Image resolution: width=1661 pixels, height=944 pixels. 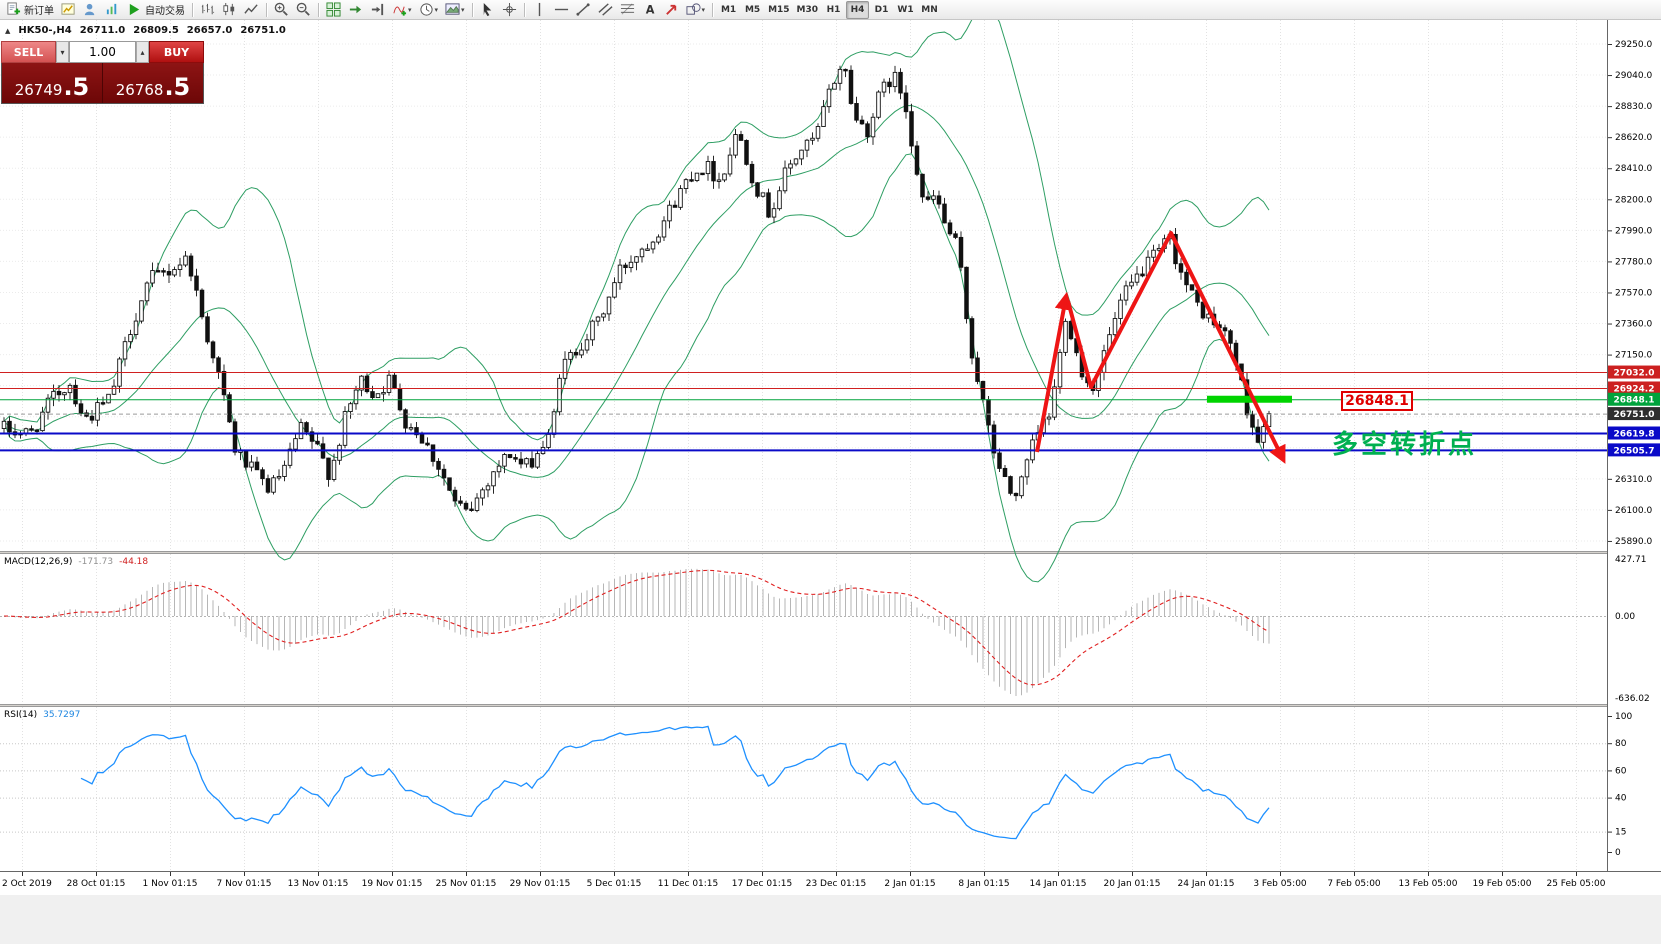 I want to click on volume-input, so click(x=102, y=52).